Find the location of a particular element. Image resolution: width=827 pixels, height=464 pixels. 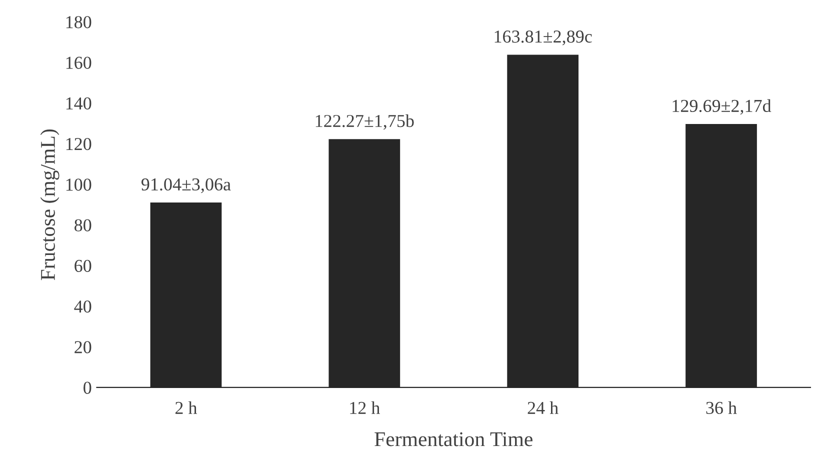

x-axis-title: Fermentation Time is located at coordinates (453, 439).